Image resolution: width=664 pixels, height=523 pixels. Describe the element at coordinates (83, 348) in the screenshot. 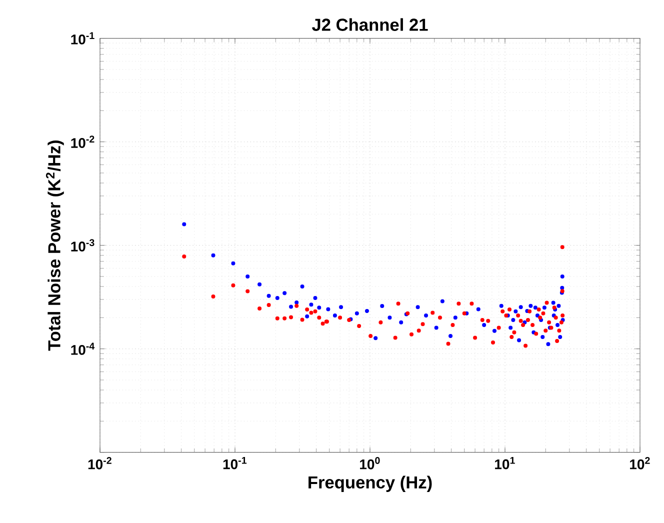

I see `y-tick-label: 10$^{-4}$` at that location.